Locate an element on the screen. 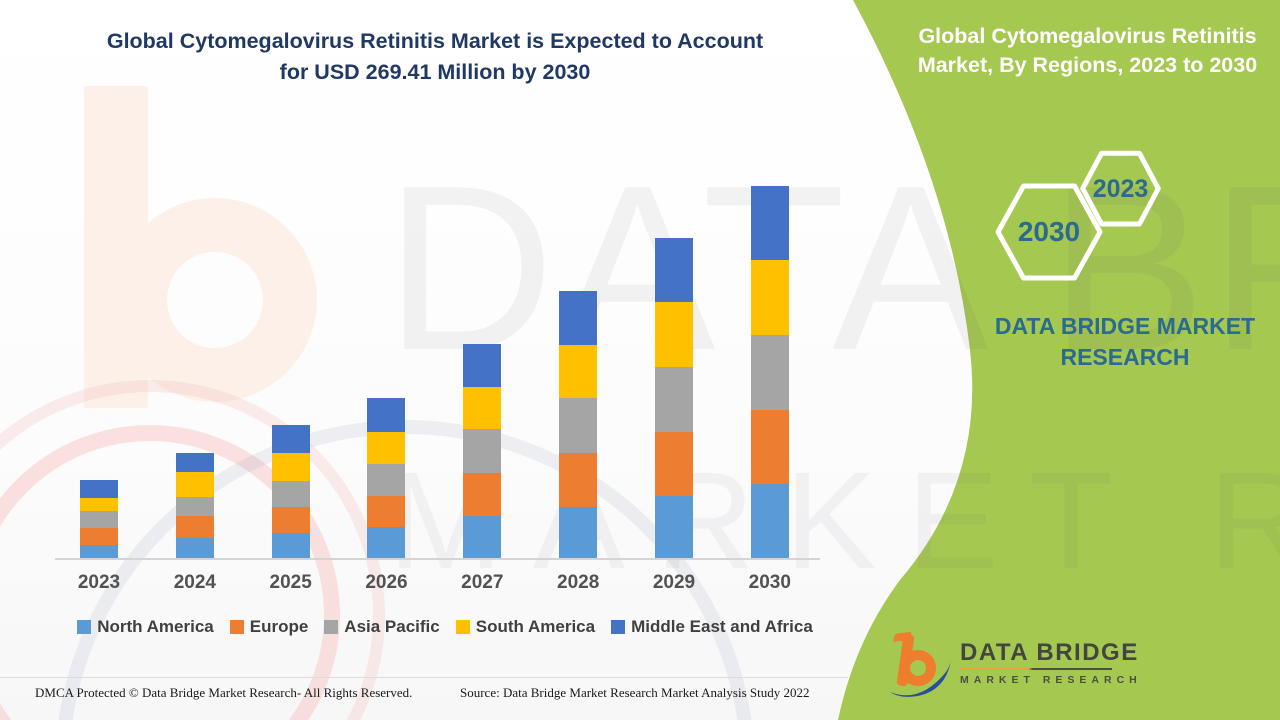 This screenshot has width=1280, height=720. hexagon-2023 is located at coordinates (1120, 188).